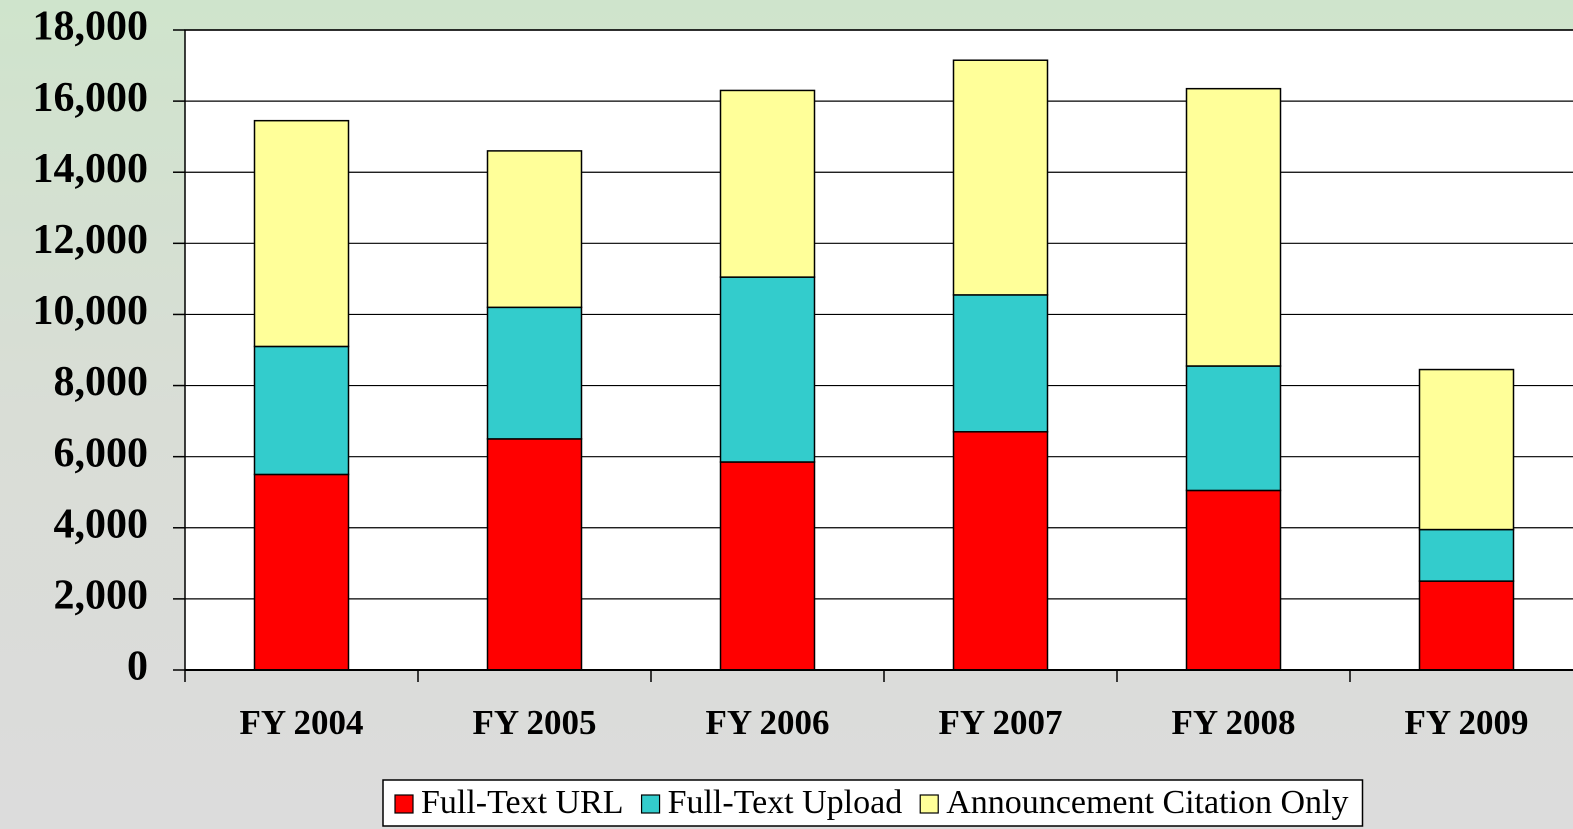  I want to click on legend-label: Full-Text URL, so click(522, 802).